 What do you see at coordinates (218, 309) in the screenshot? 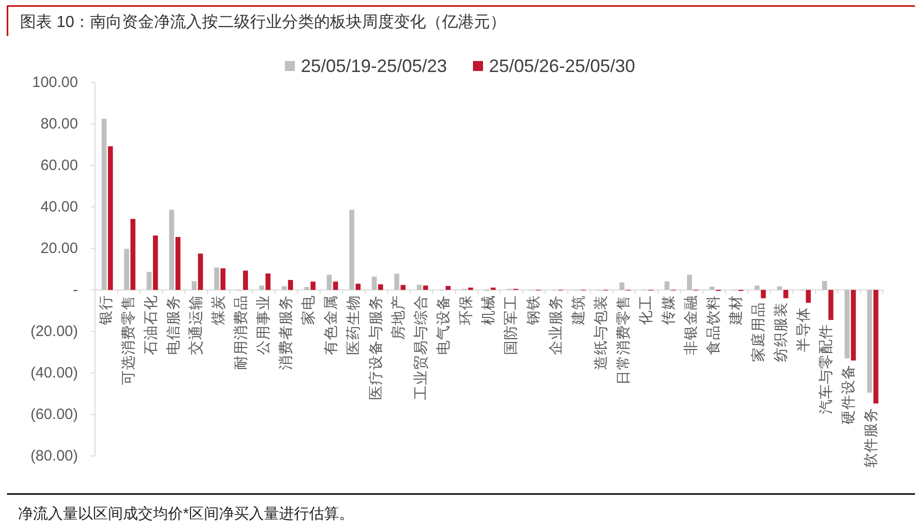
I see `x-tick-label: 煤炭` at bounding box center [218, 309].